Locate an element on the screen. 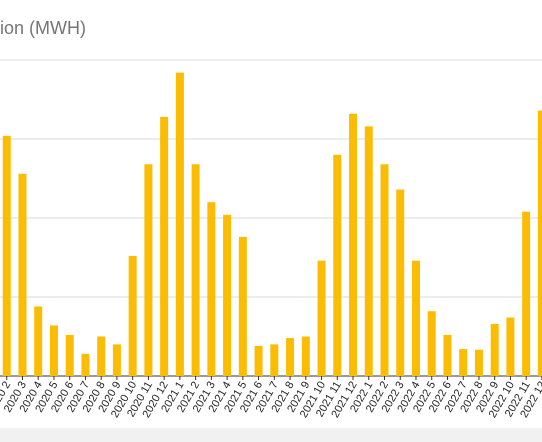 Image resolution: width=542 pixels, height=442 pixels. bottom-scroll-band is located at coordinates (271, 435).